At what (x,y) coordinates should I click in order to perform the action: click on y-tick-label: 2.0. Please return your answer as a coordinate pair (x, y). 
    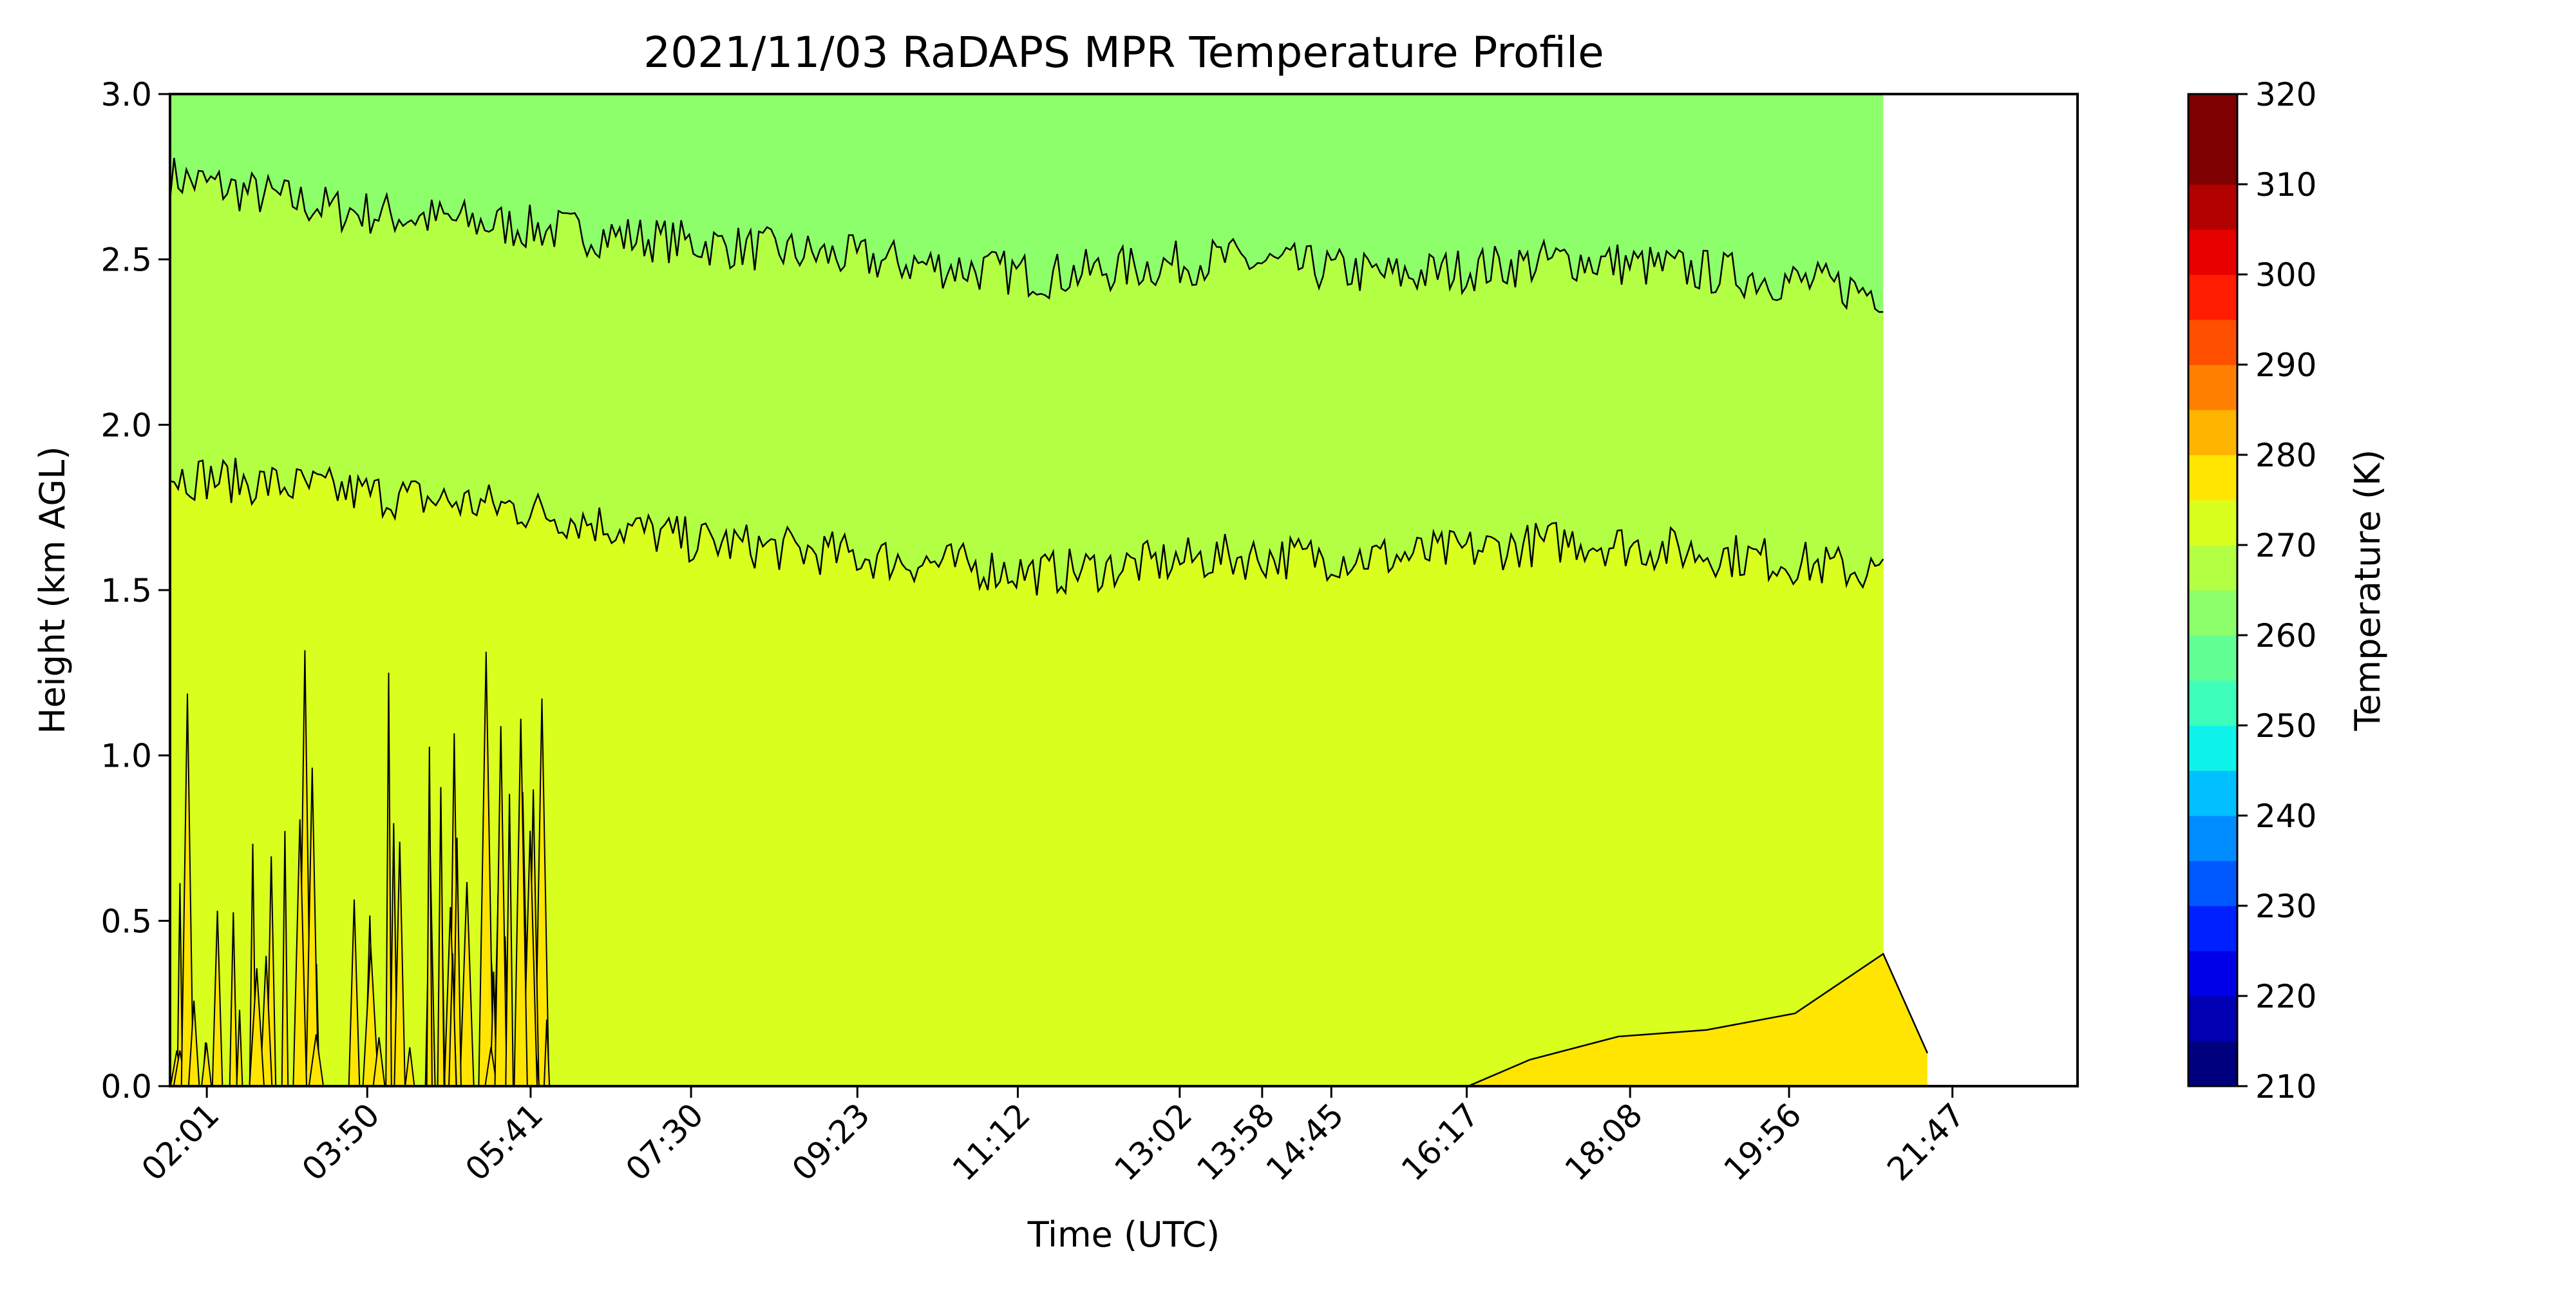
    Looking at the image, I should click on (126, 425).